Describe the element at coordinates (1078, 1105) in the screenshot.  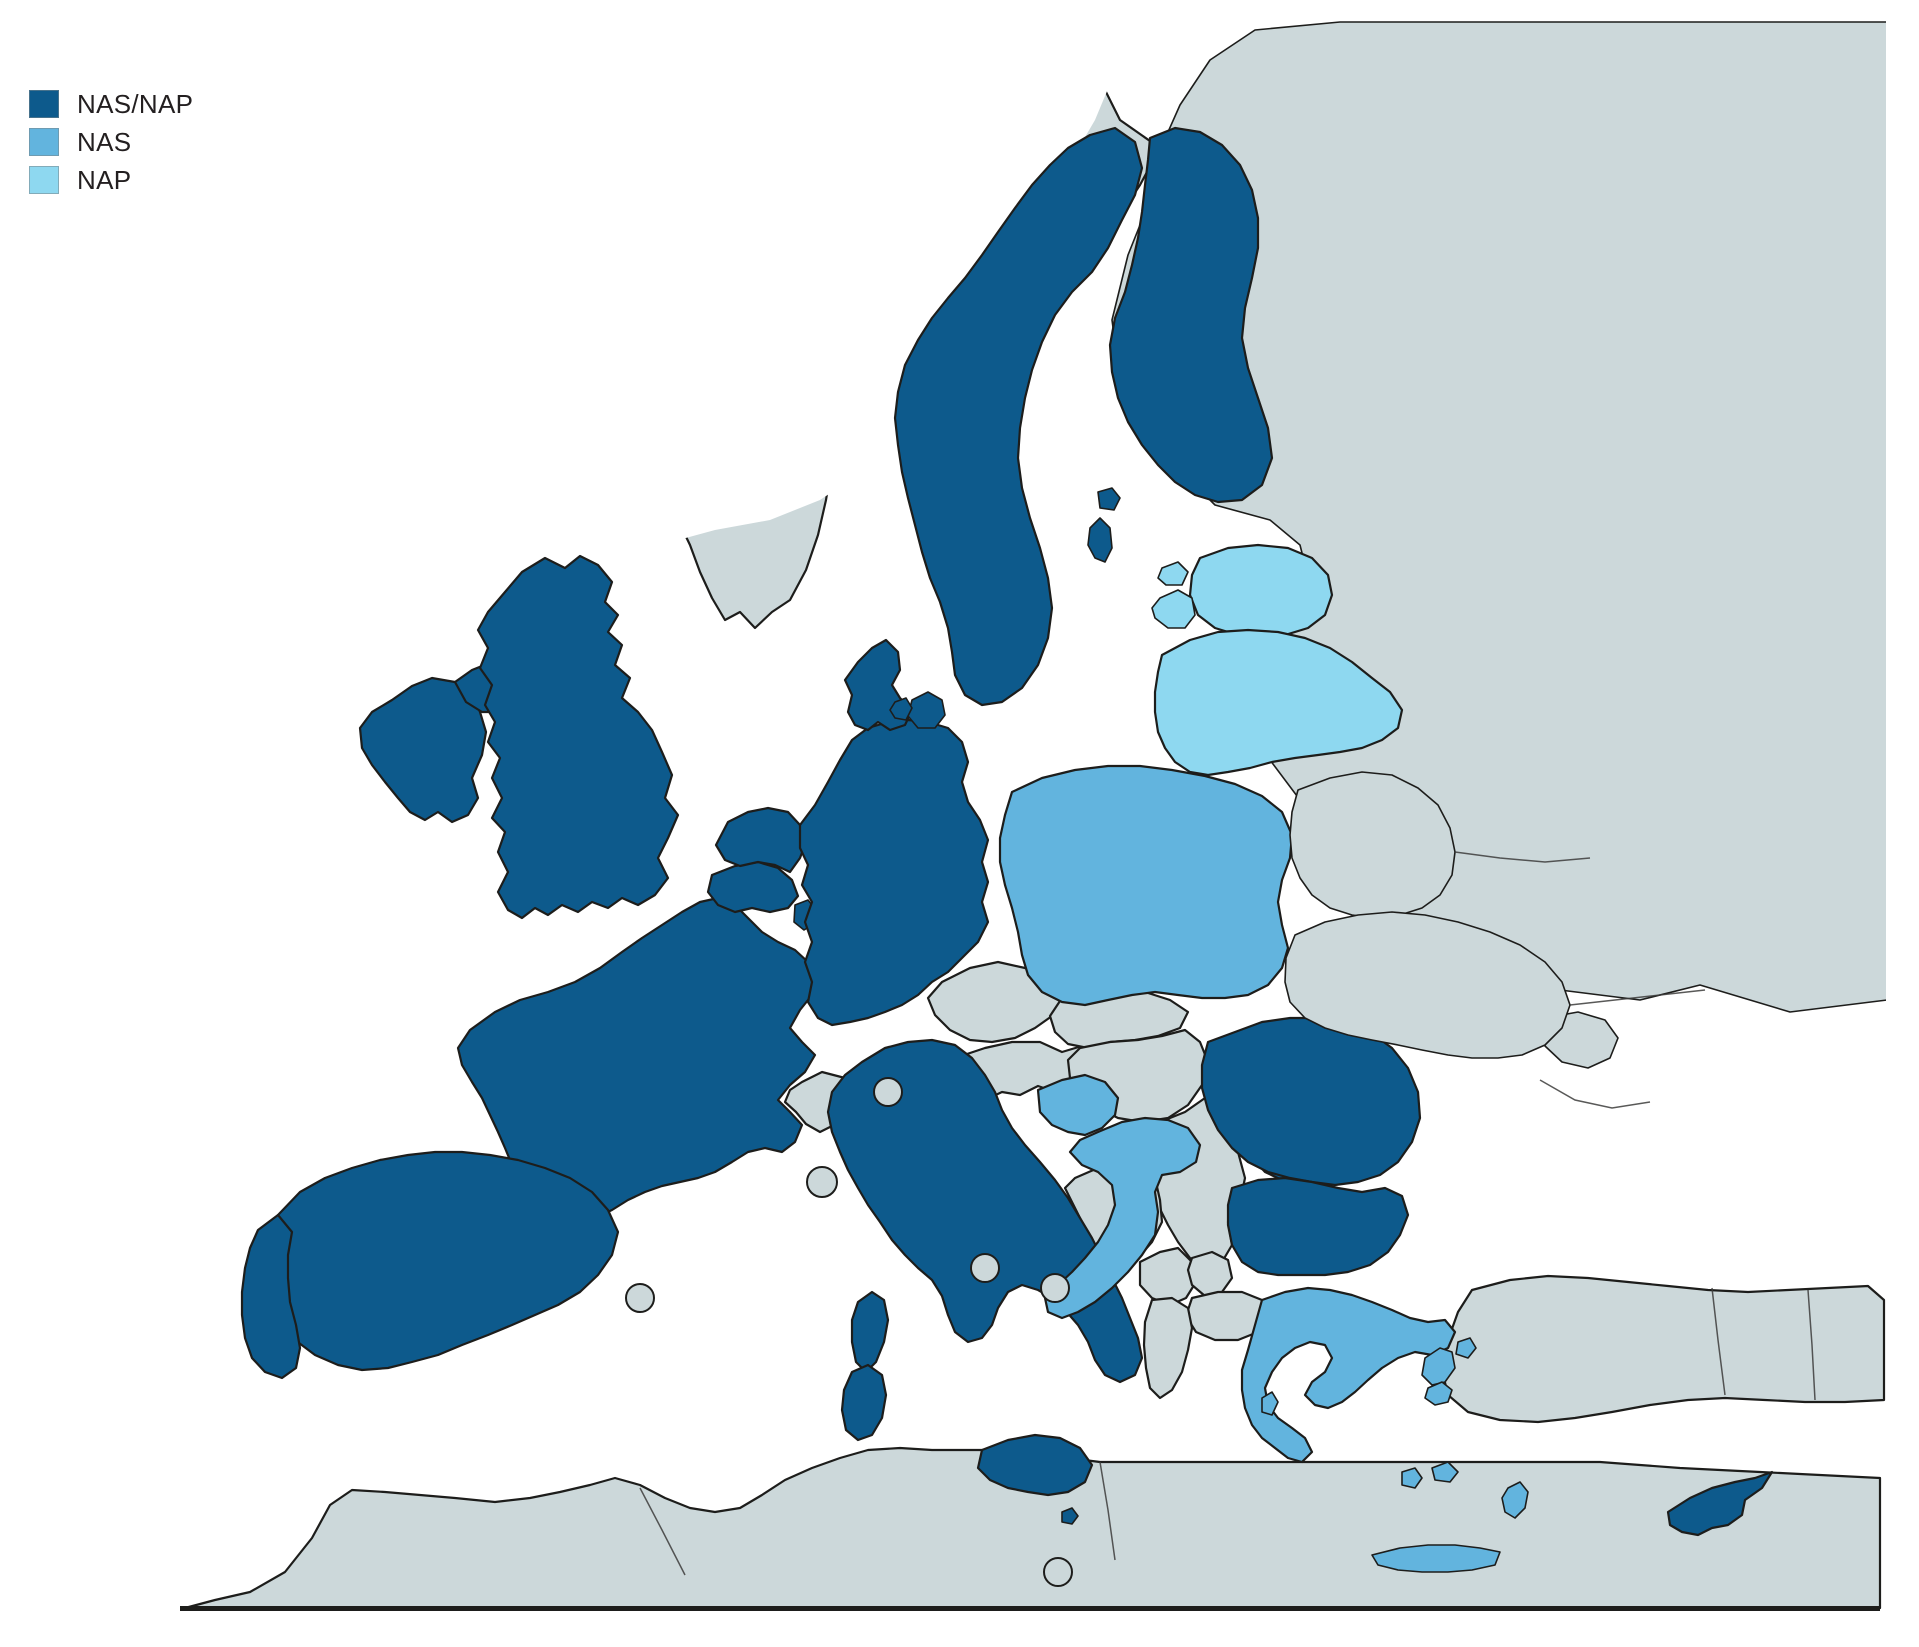
I see `country-slovenia` at that location.